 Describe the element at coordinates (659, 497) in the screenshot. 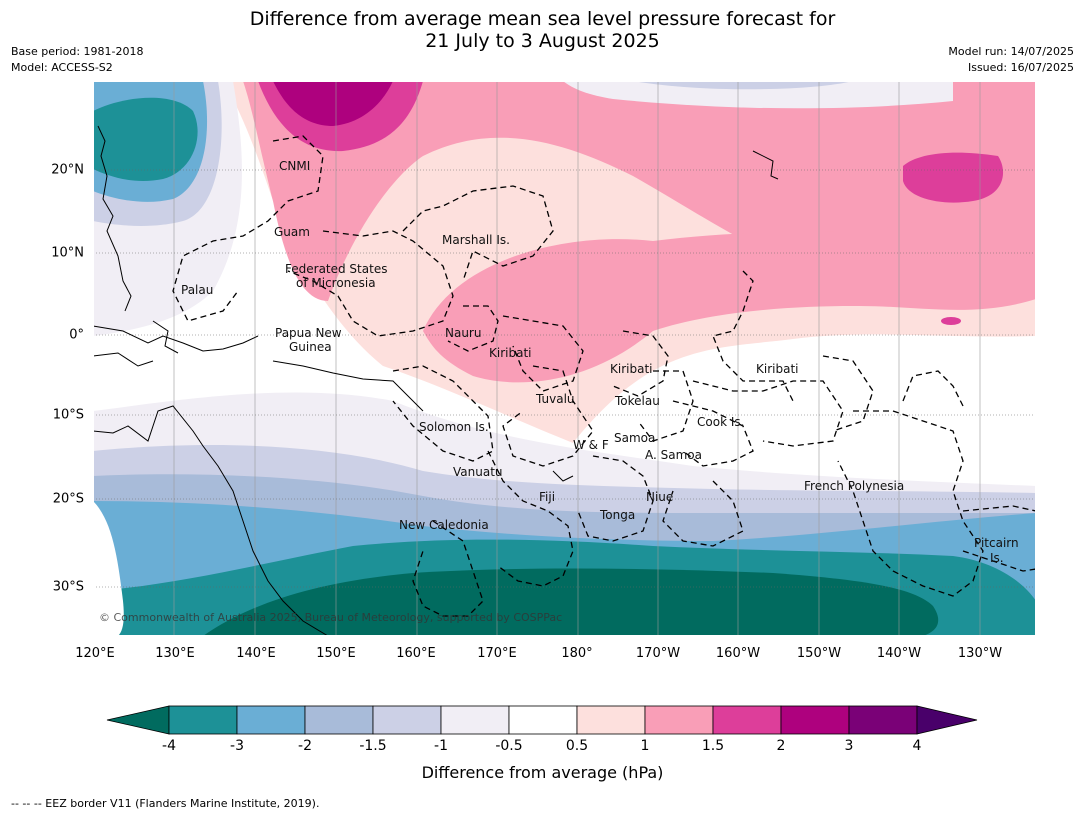

I see `label-niue: Niue` at that location.